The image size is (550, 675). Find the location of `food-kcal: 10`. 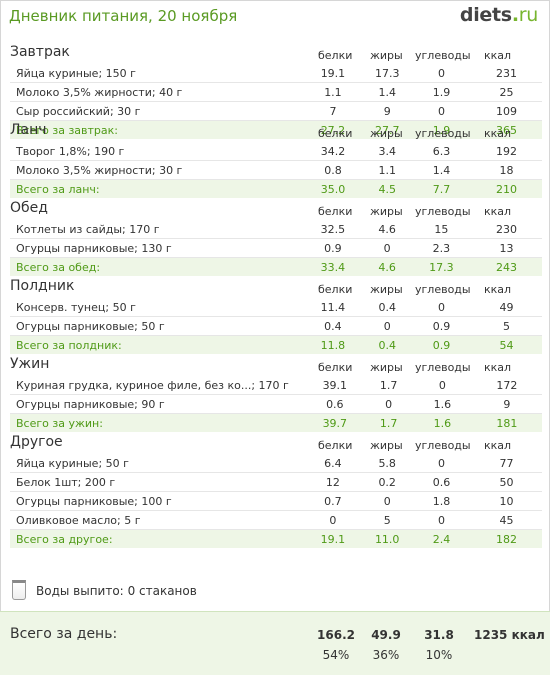

food-kcal: 10 is located at coordinates (506, 501).